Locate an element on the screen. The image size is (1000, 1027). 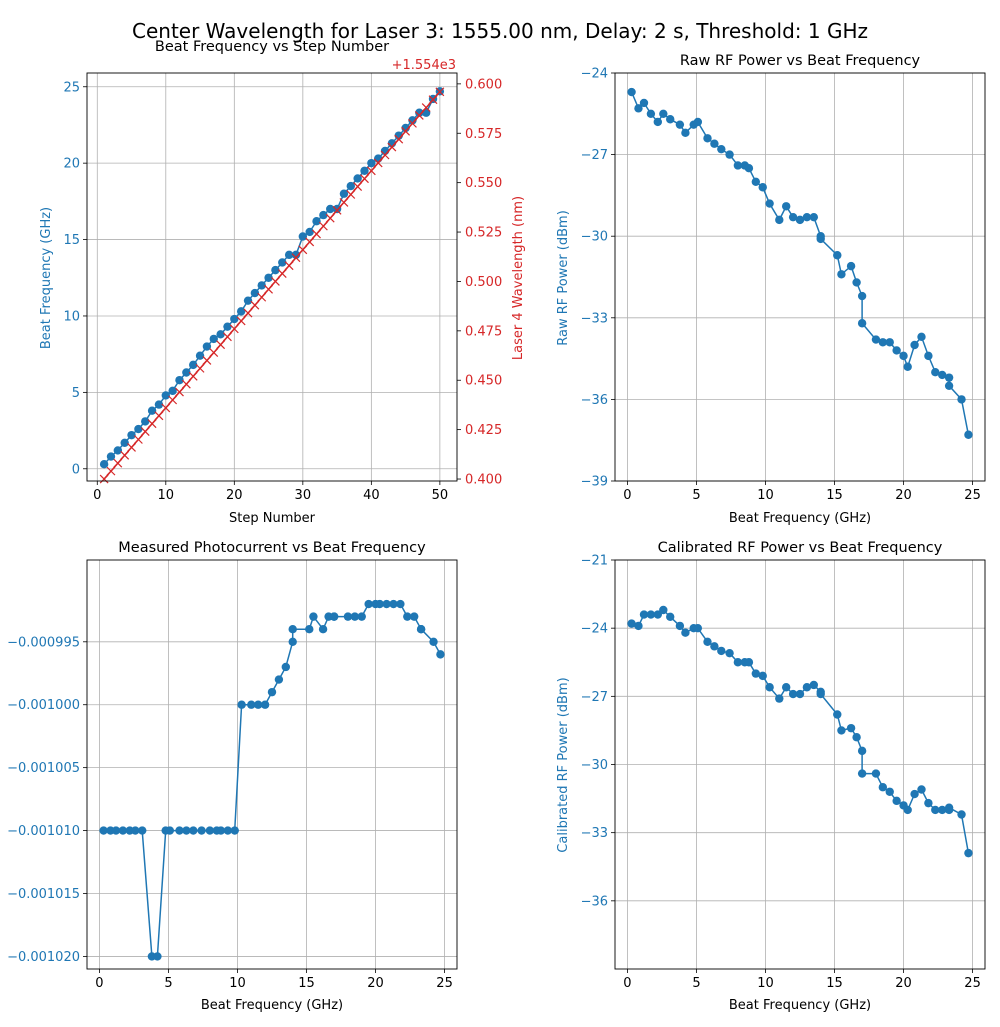
y-axis-label: Beat Frequency (GHz) is located at coordinates (46, 278).